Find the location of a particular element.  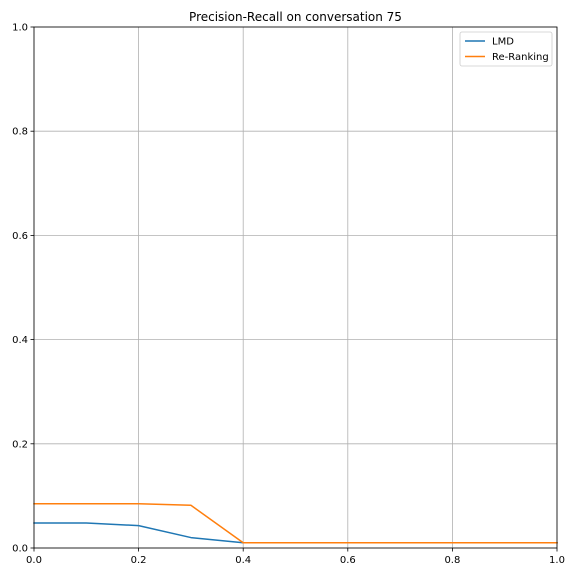

y-tick-label: 0.8 is located at coordinates (20, 132).